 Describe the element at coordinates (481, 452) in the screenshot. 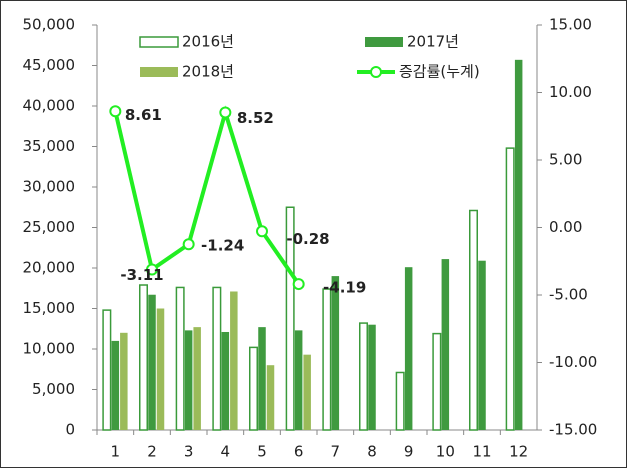

I see `x-tick-label: 11` at that location.